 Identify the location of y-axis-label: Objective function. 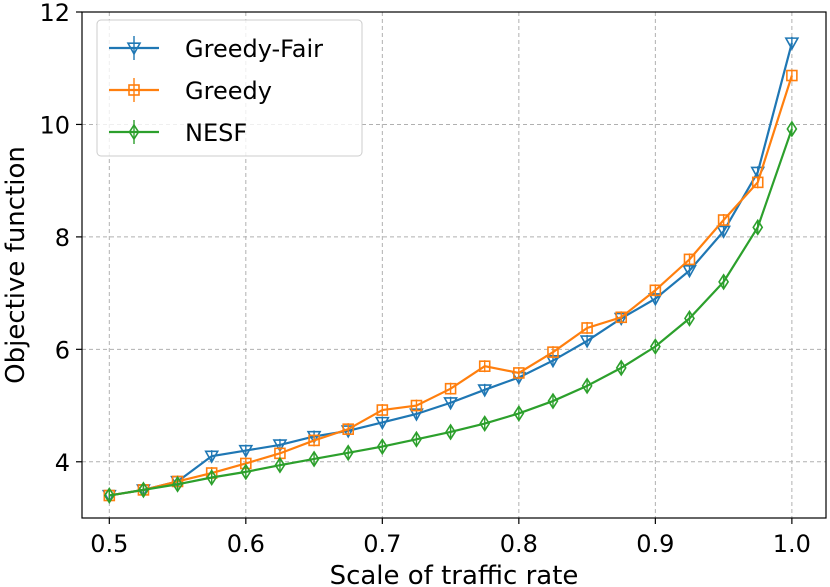
(16, 265).